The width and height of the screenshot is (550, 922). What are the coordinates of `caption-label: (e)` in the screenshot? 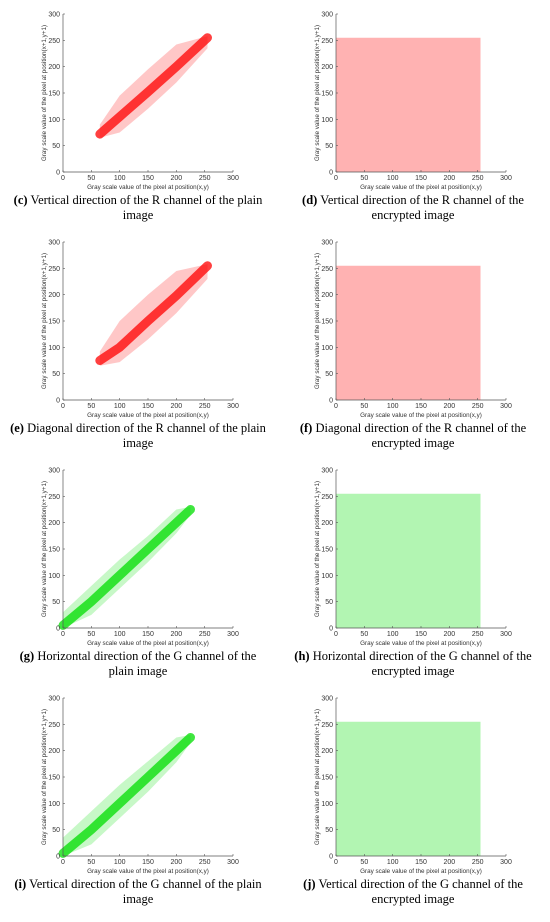 It's located at (17, 428).